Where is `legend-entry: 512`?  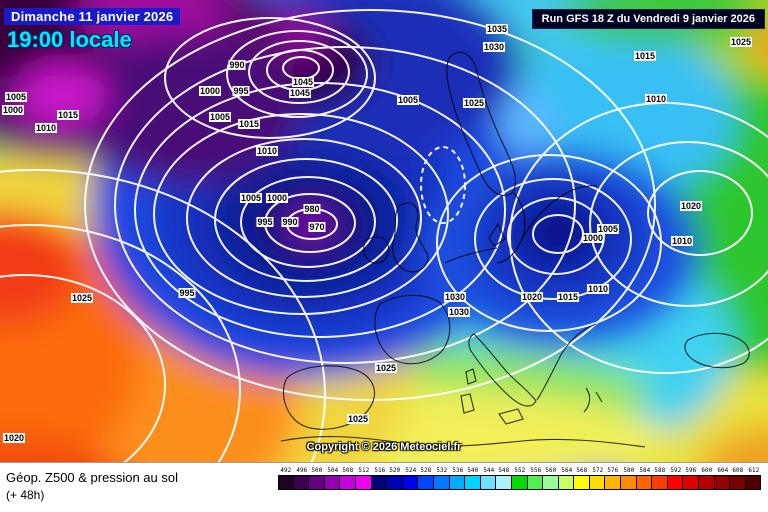
legend-entry: 512 is located at coordinates (363, 478).